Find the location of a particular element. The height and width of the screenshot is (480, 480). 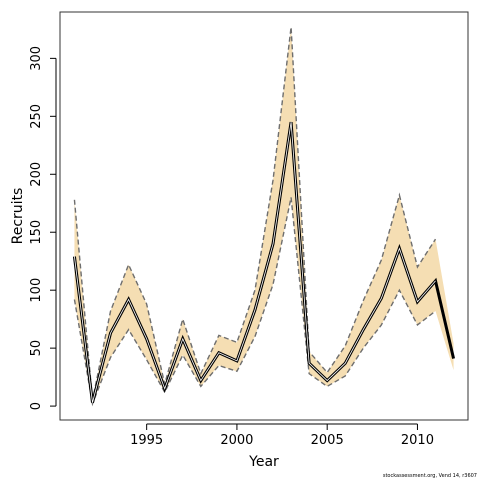

x-axis-label: Year is located at coordinates (263, 462).